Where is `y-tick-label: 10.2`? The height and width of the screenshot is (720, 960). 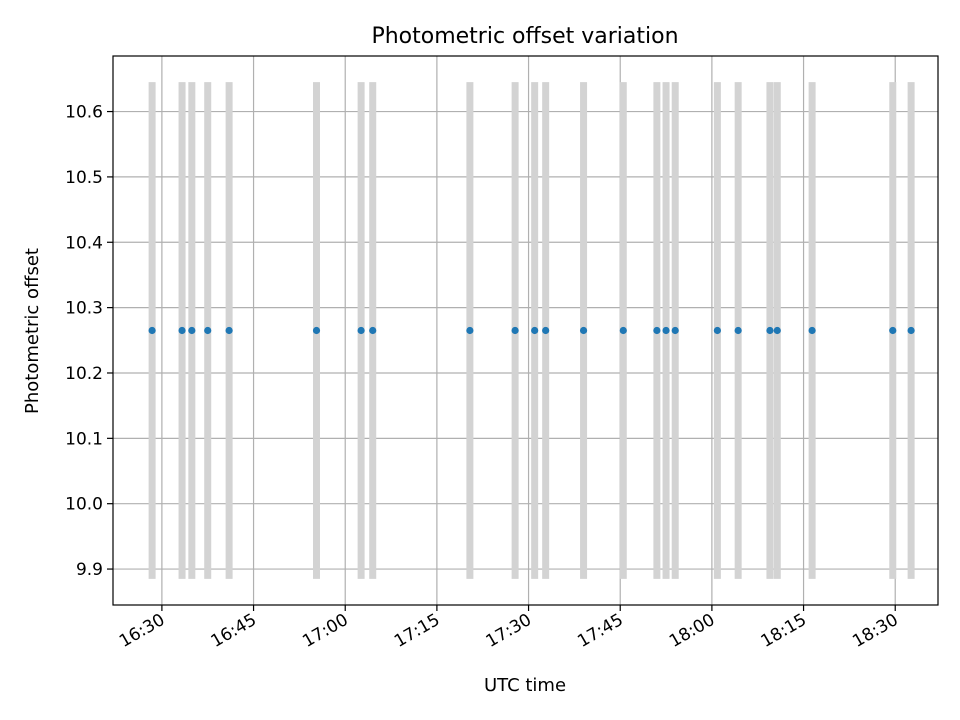 y-tick-label: 10.2 is located at coordinates (84, 374).